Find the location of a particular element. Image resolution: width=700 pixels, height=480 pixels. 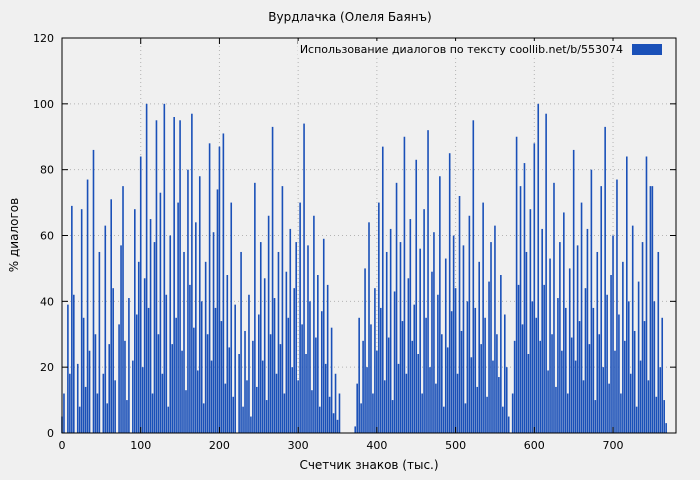

chart-title: Вурдлачка (Олеля Баянъ) is located at coordinates (350, 17).